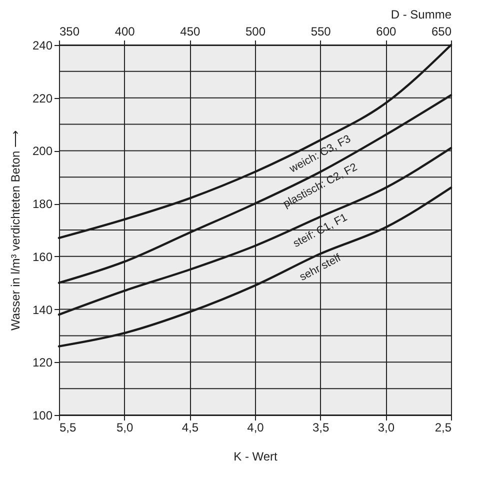 The image size is (492, 492). Describe the element at coordinates (386, 427) in the screenshot. I see `x-tick-label: 3,0` at that location.